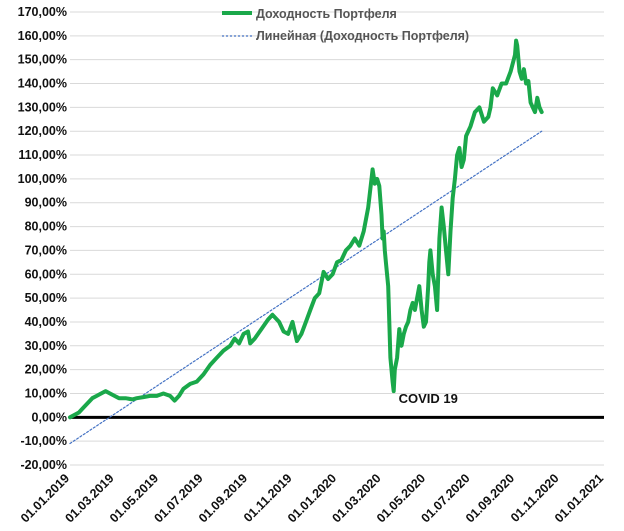  I want to click on y-tick-label: 130,00%, so click(42, 107).